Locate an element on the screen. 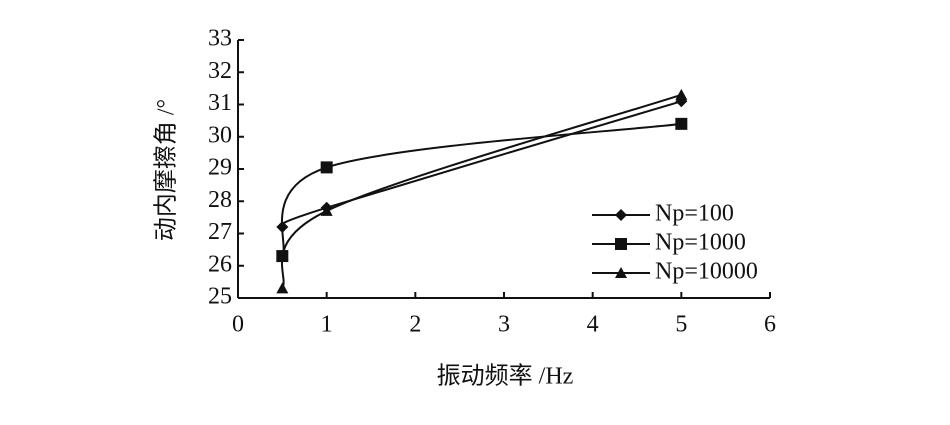  y-tick-label: 33 is located at coordinates (220, 39).